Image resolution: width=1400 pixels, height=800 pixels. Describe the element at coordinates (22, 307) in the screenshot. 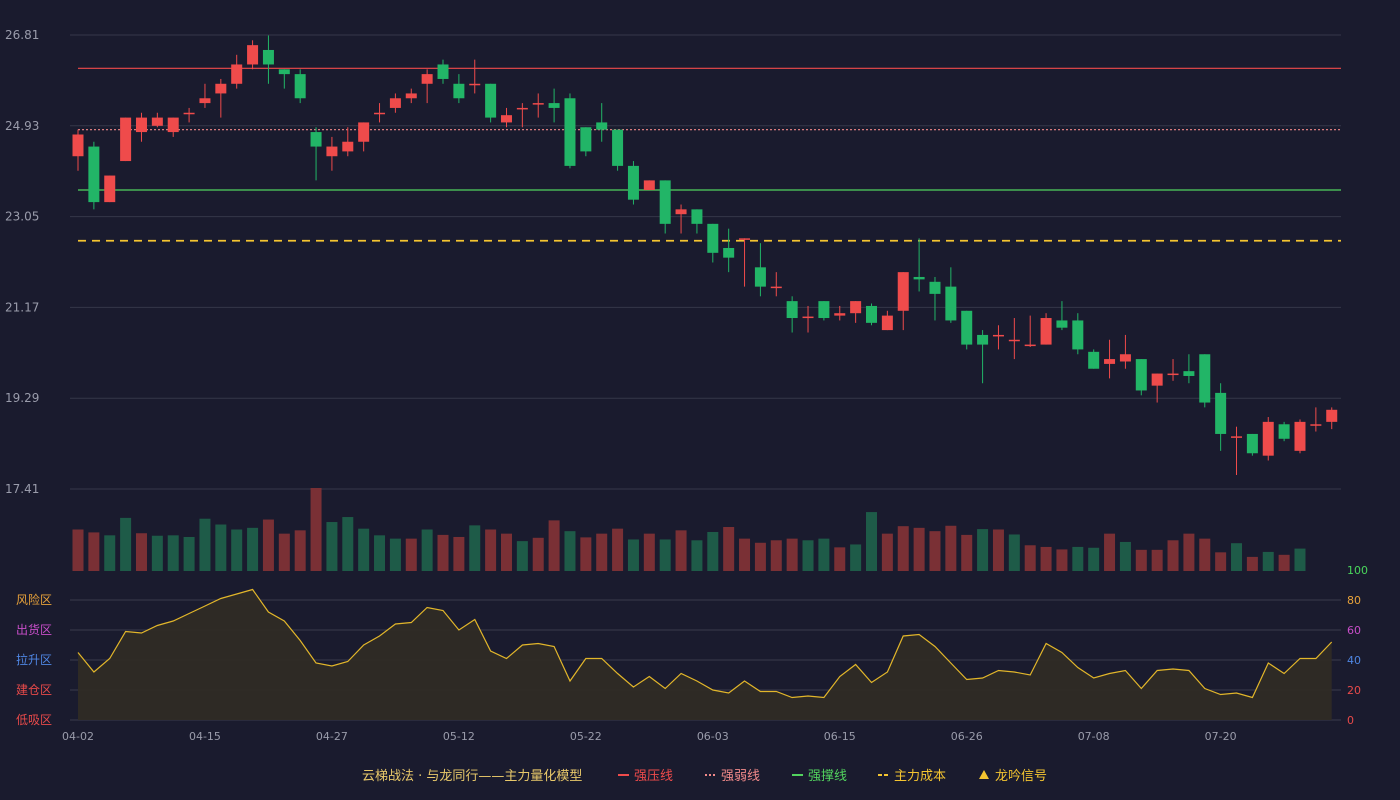

I see `price-tick-label: 21.17` at that location.